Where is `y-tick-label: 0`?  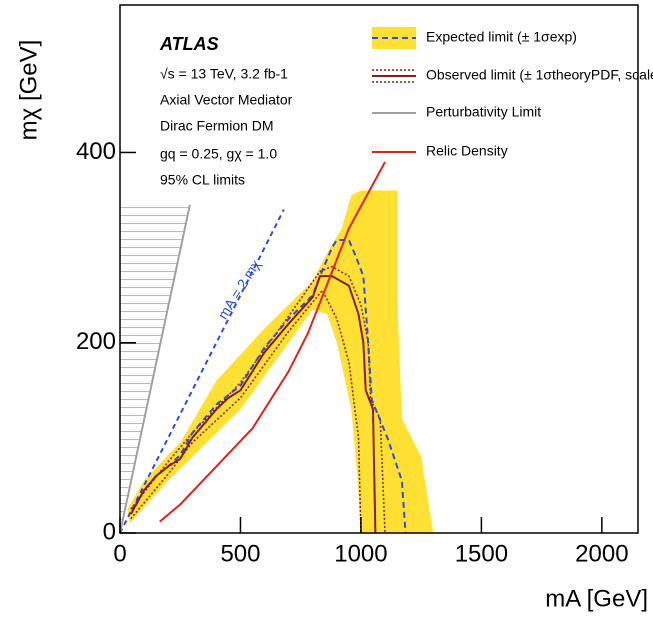
y-tick-label: 0 is located at coordinates (109, 531).